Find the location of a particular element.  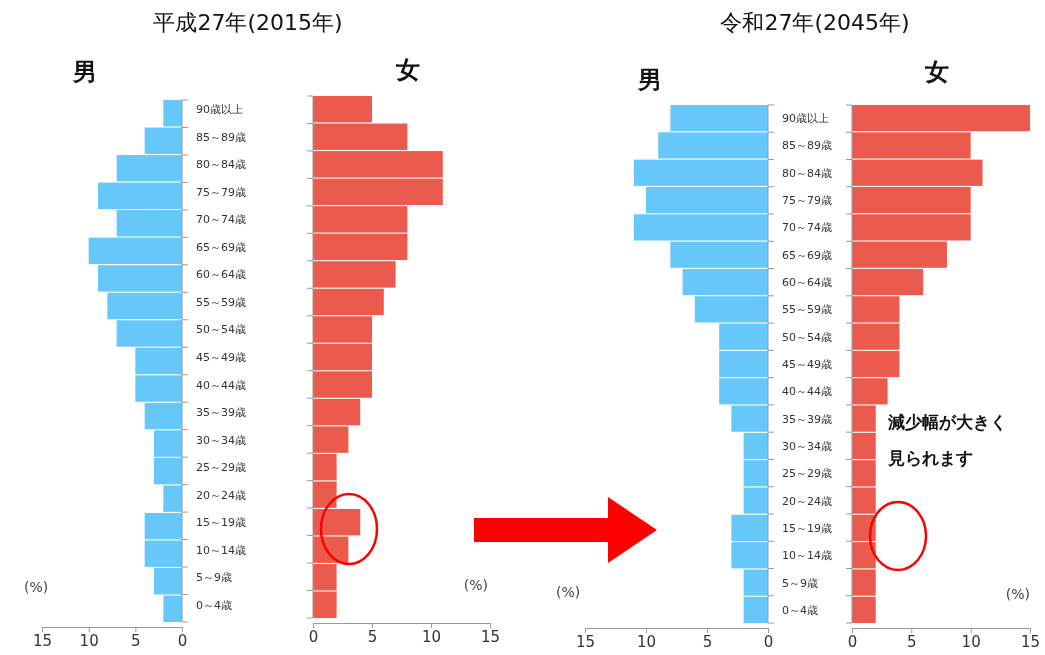

annotation: 見られます is located at coordinates (930, 458).